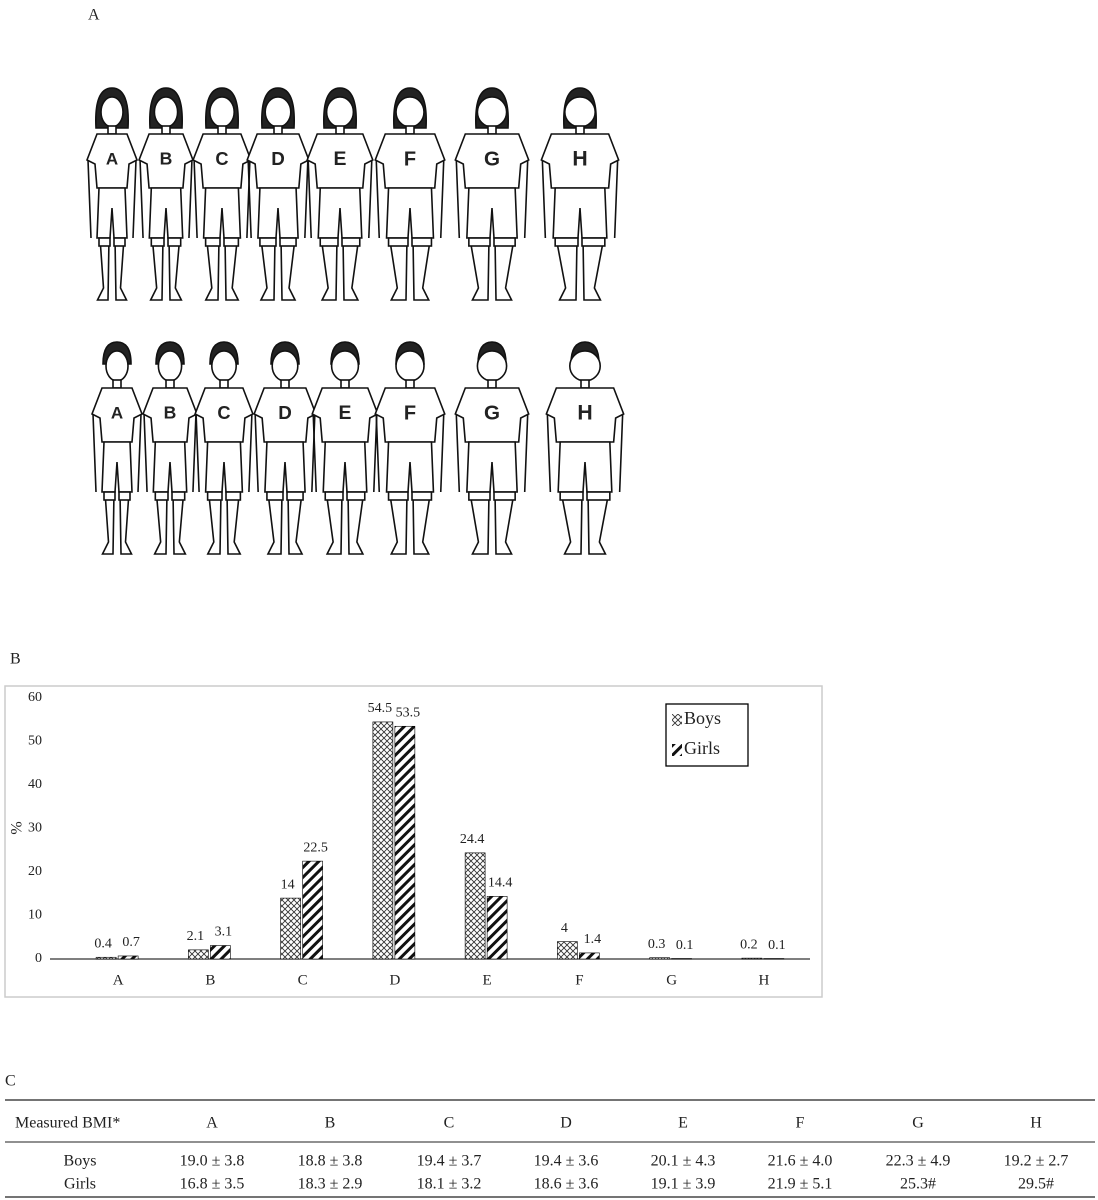 The height and width of the screenshot is (1200, 1098). Describe the element at coordinates (380, 708) in the screenshot. I see `value-label: 54.5` at that location.